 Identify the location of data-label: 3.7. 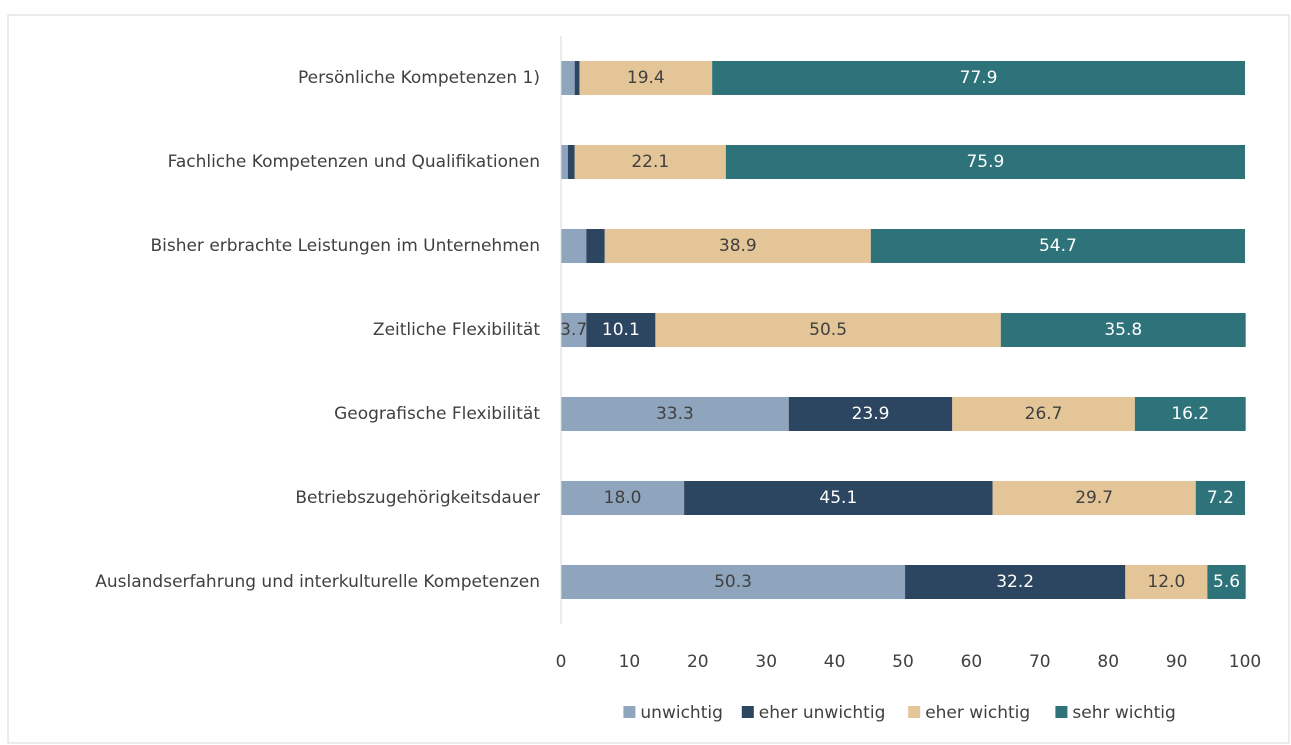
(573, 330).